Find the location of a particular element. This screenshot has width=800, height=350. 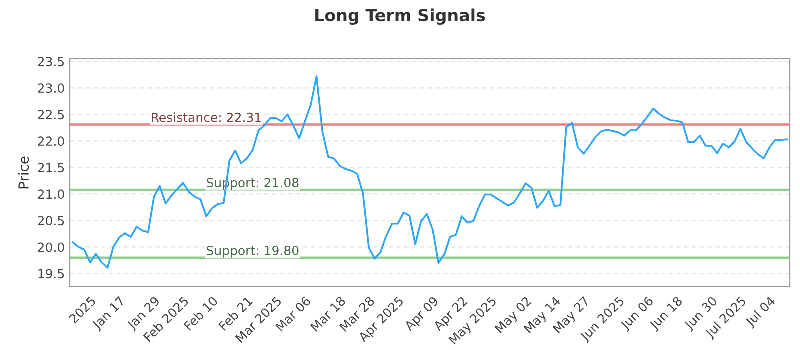

y-tick-label: 22.0 is located at coordinates (51, 141).